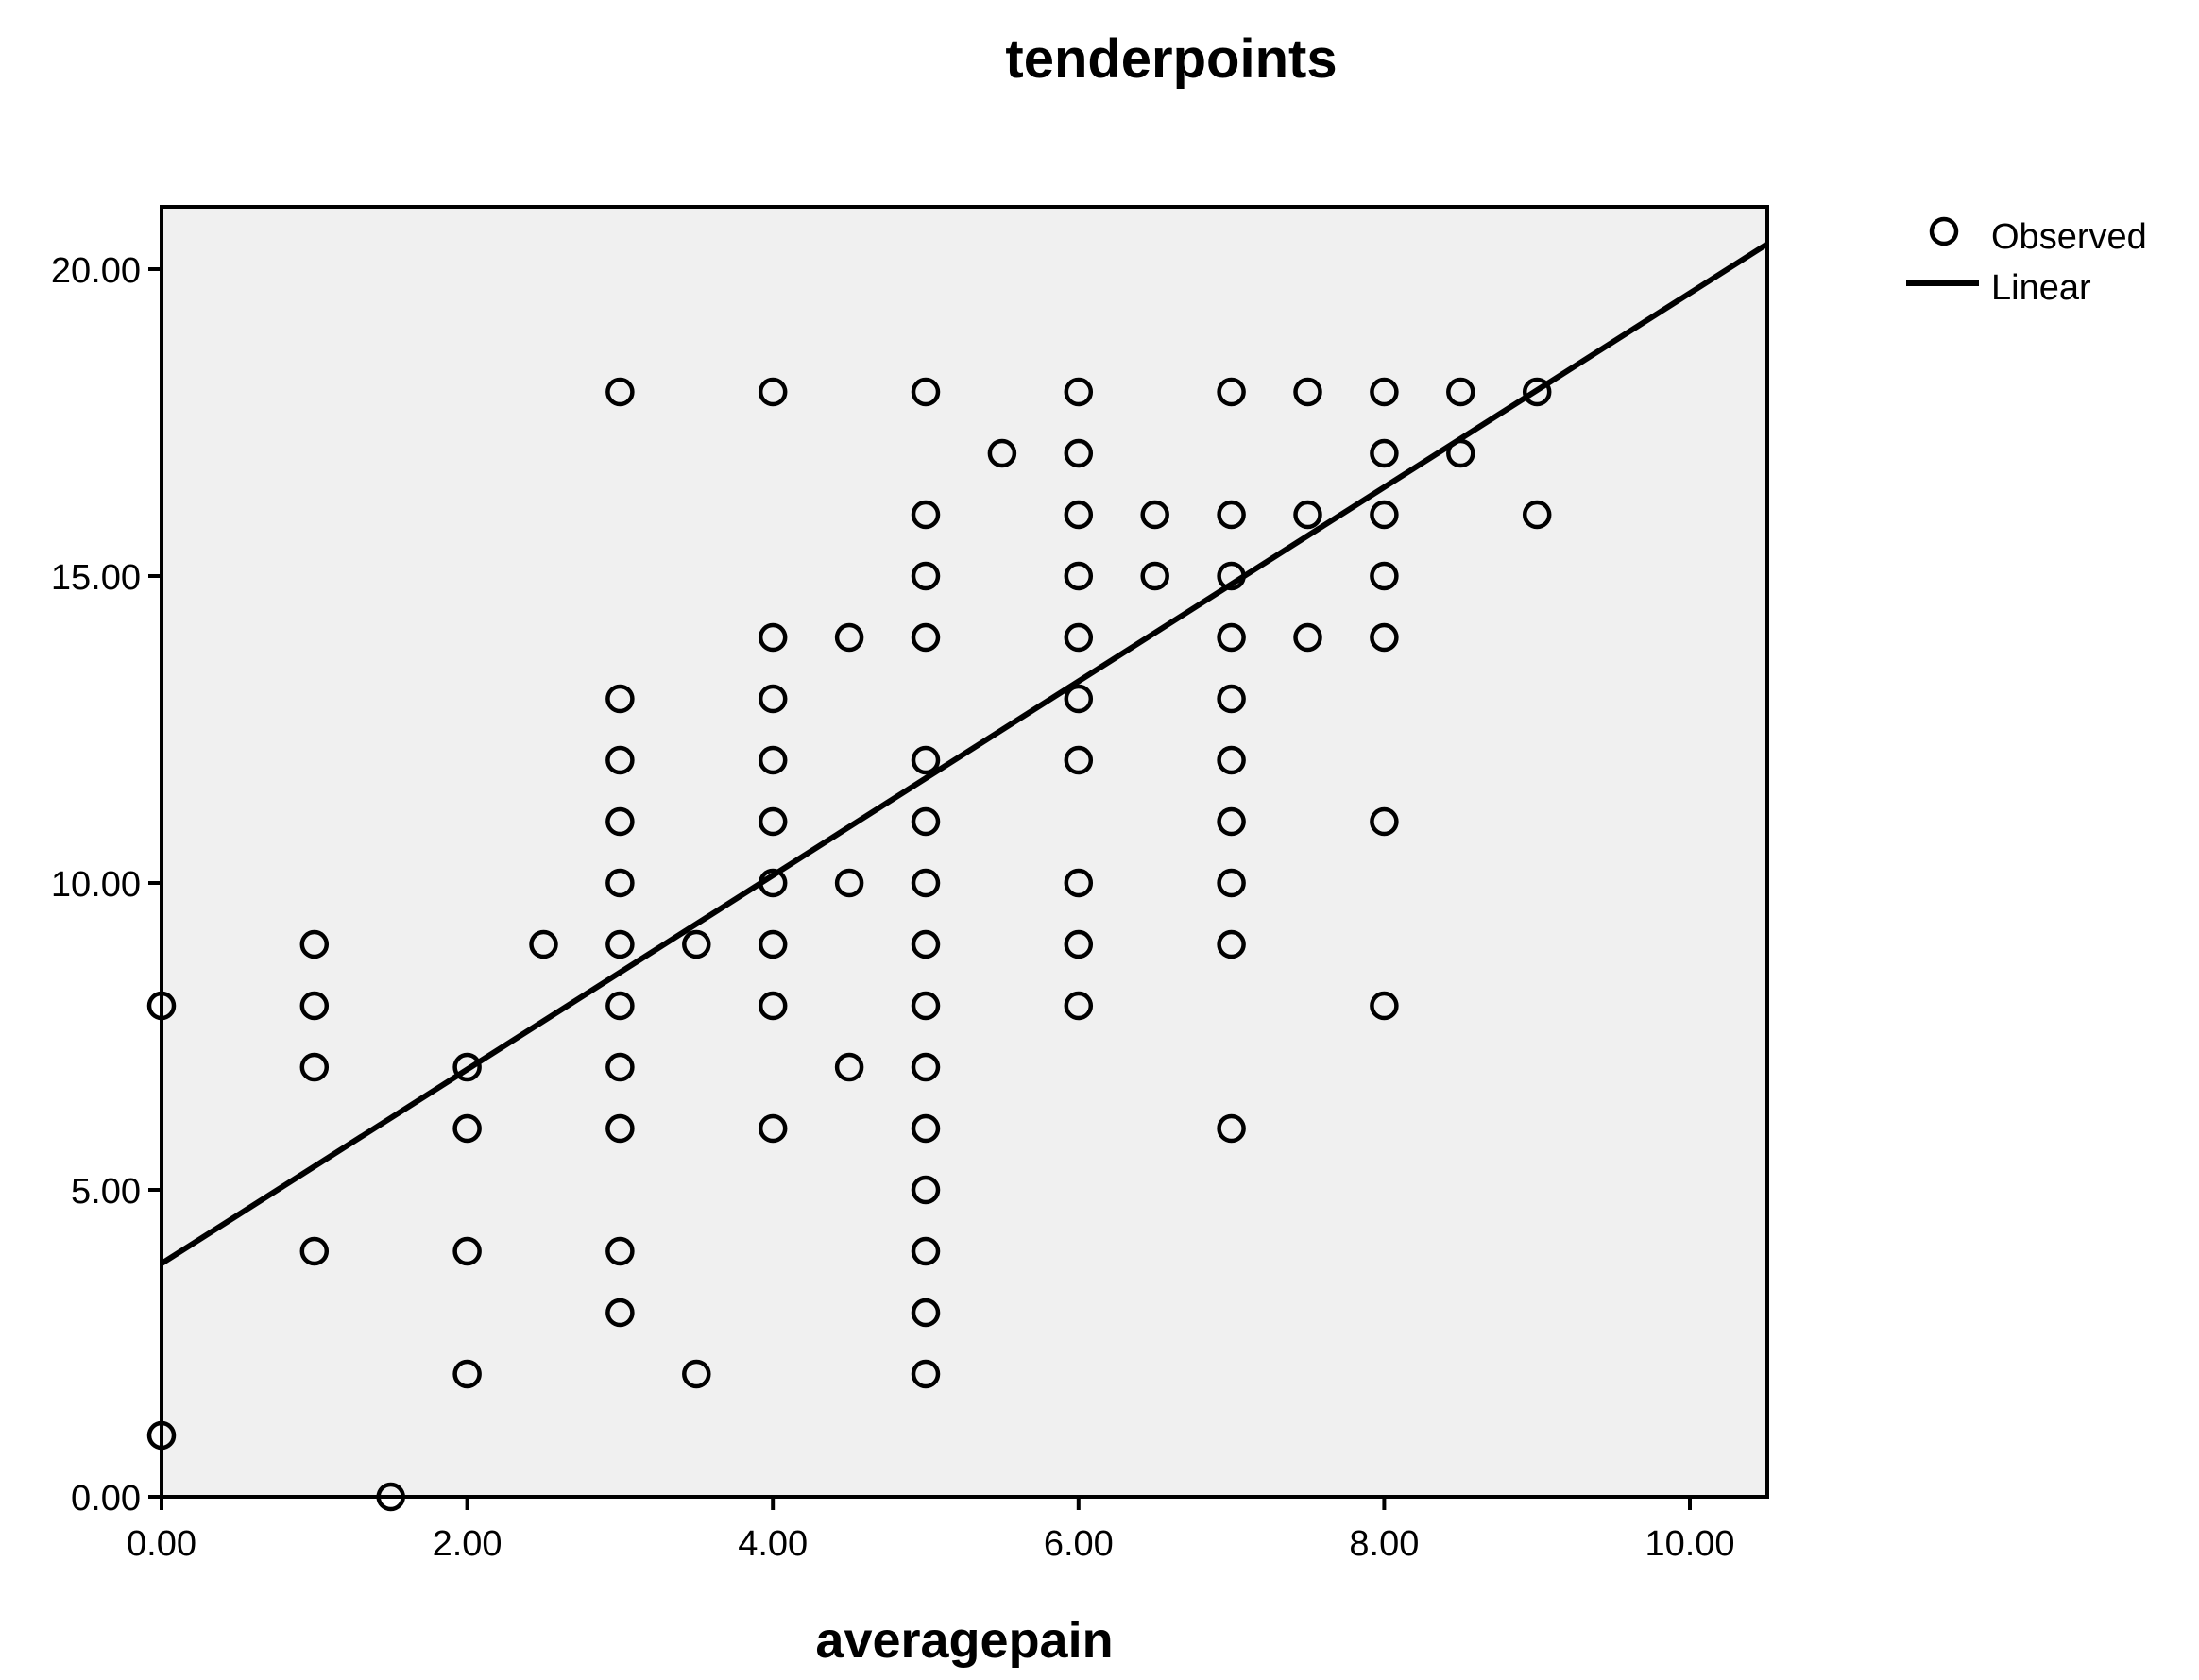 The height and width of the screenshot is (1680, 2199). Describe the element at coordinates (931, 1530) in the screenshot. I see `x-axis-ticks: 0.00 2.00 4.00 6.00 8.00 10.00` at that location.